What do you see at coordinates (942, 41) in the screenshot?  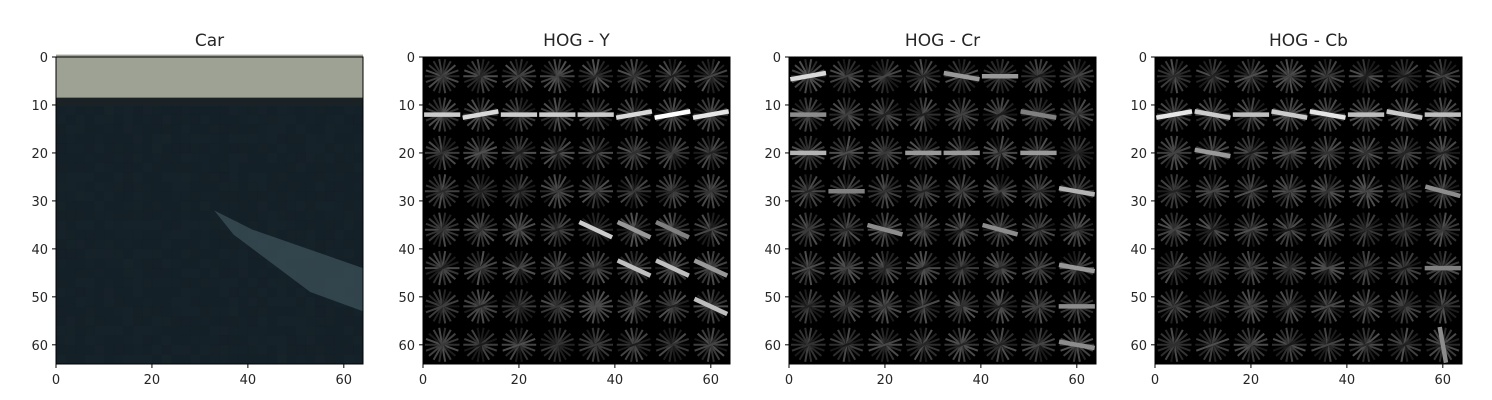 I see `subplot-title: HOG - Cr` at bounding box center [942, 41].